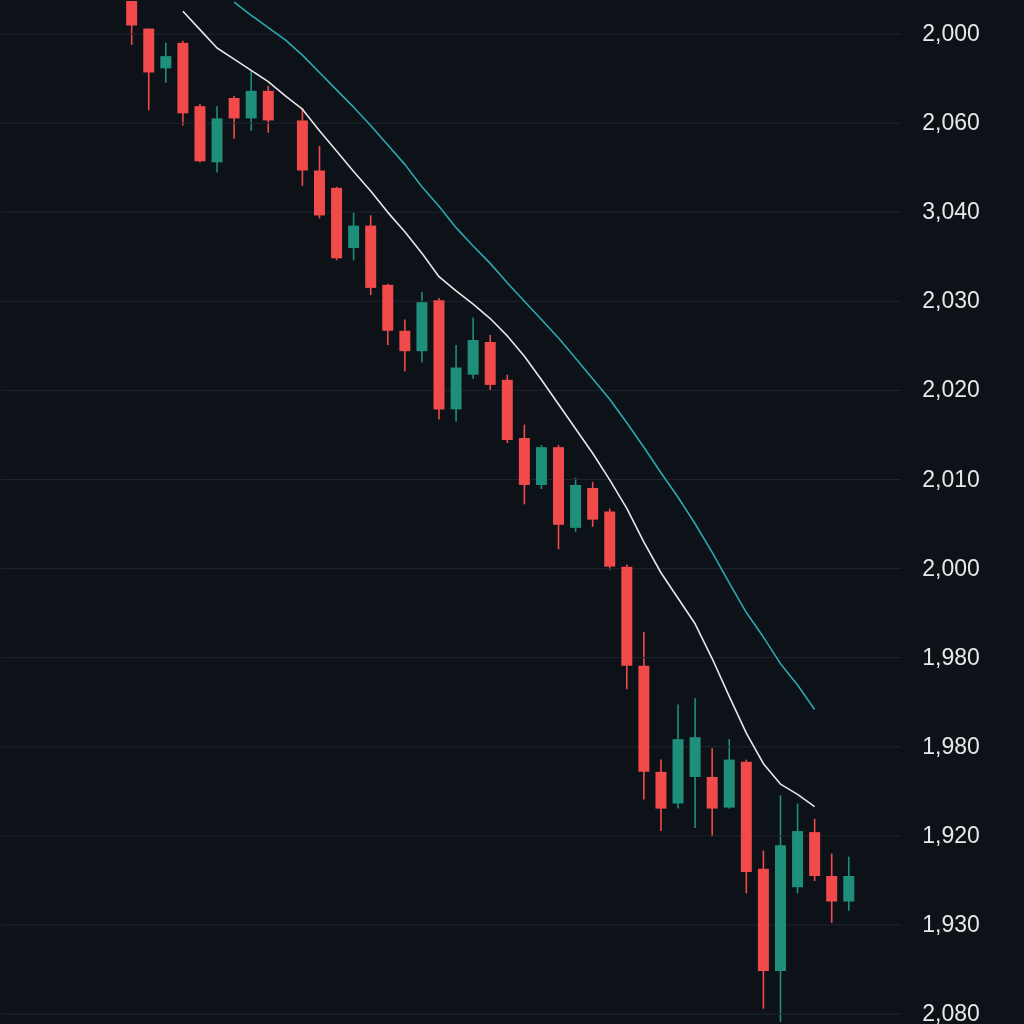 The width and height of the screenshot is (1024, 1024). What do you see at coordinates (951, 834) in the screenshot?
I see `text: 1,920` at bounding box center [951, 834].